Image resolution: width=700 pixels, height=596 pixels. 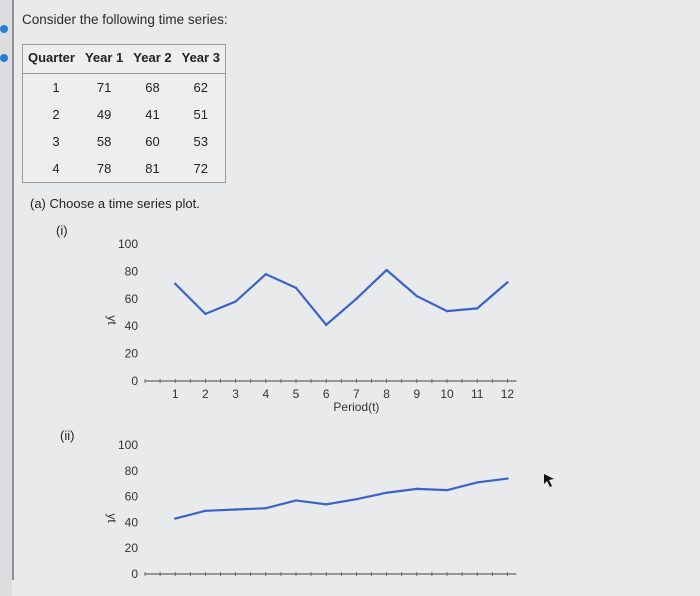 I want to click on x-tick-label: 7, so click(x=356, y=394).